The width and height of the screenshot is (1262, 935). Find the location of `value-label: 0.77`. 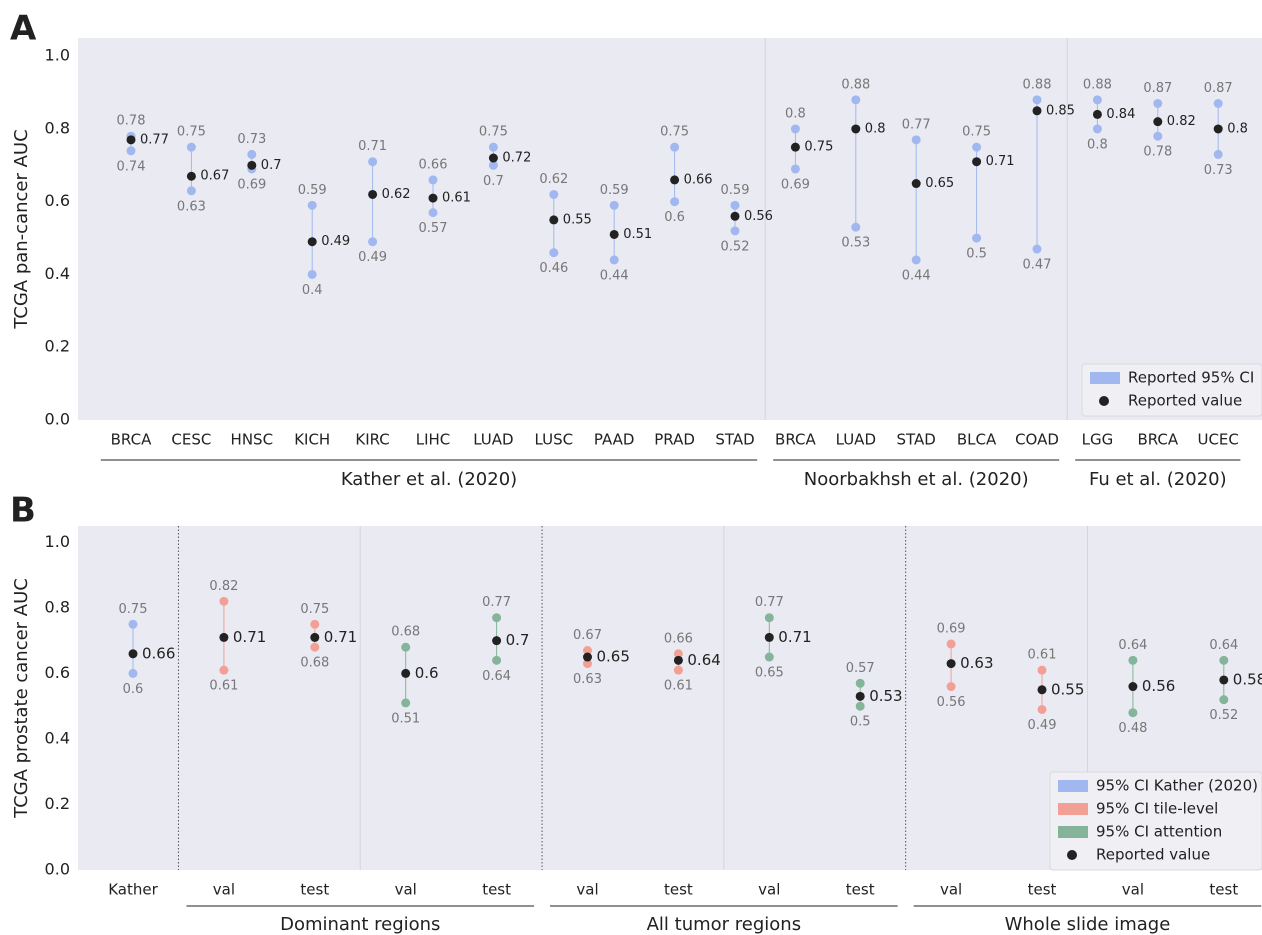

value-label: 0.77 is located at coordinates (154, 139).